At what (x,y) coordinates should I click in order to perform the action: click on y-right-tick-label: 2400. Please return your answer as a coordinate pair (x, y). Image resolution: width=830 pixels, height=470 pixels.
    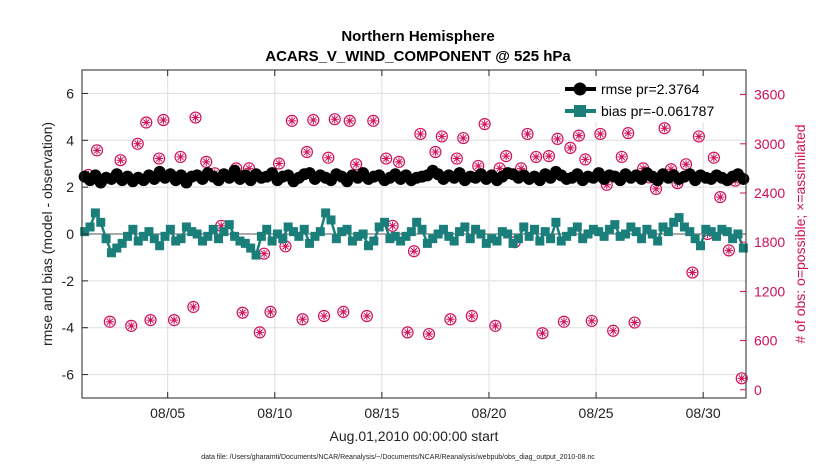
    Looking at the image, I should click on (769, 193).